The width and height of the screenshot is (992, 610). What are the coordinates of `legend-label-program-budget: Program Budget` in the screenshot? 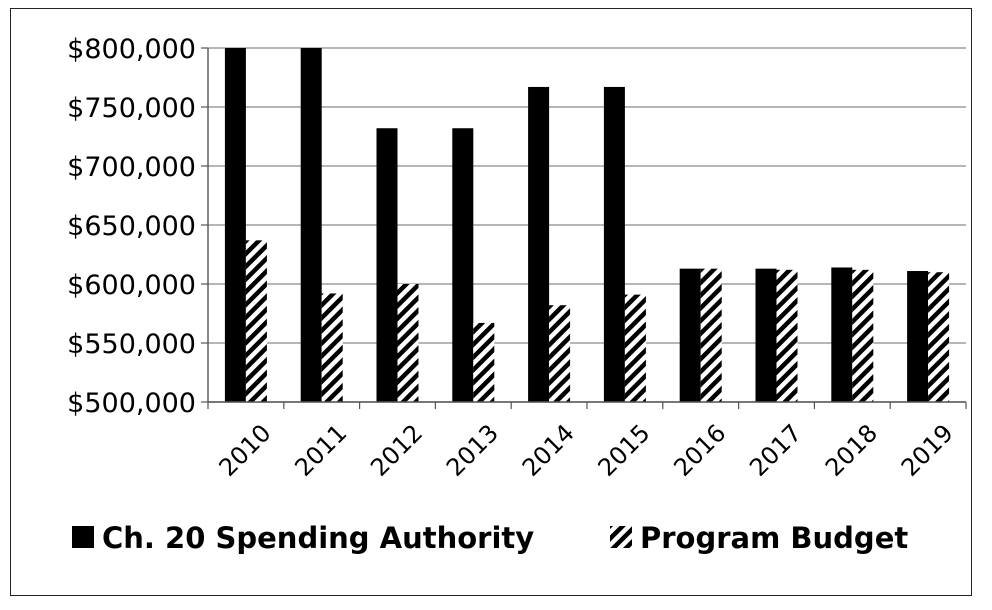 It's located at (774, 538).